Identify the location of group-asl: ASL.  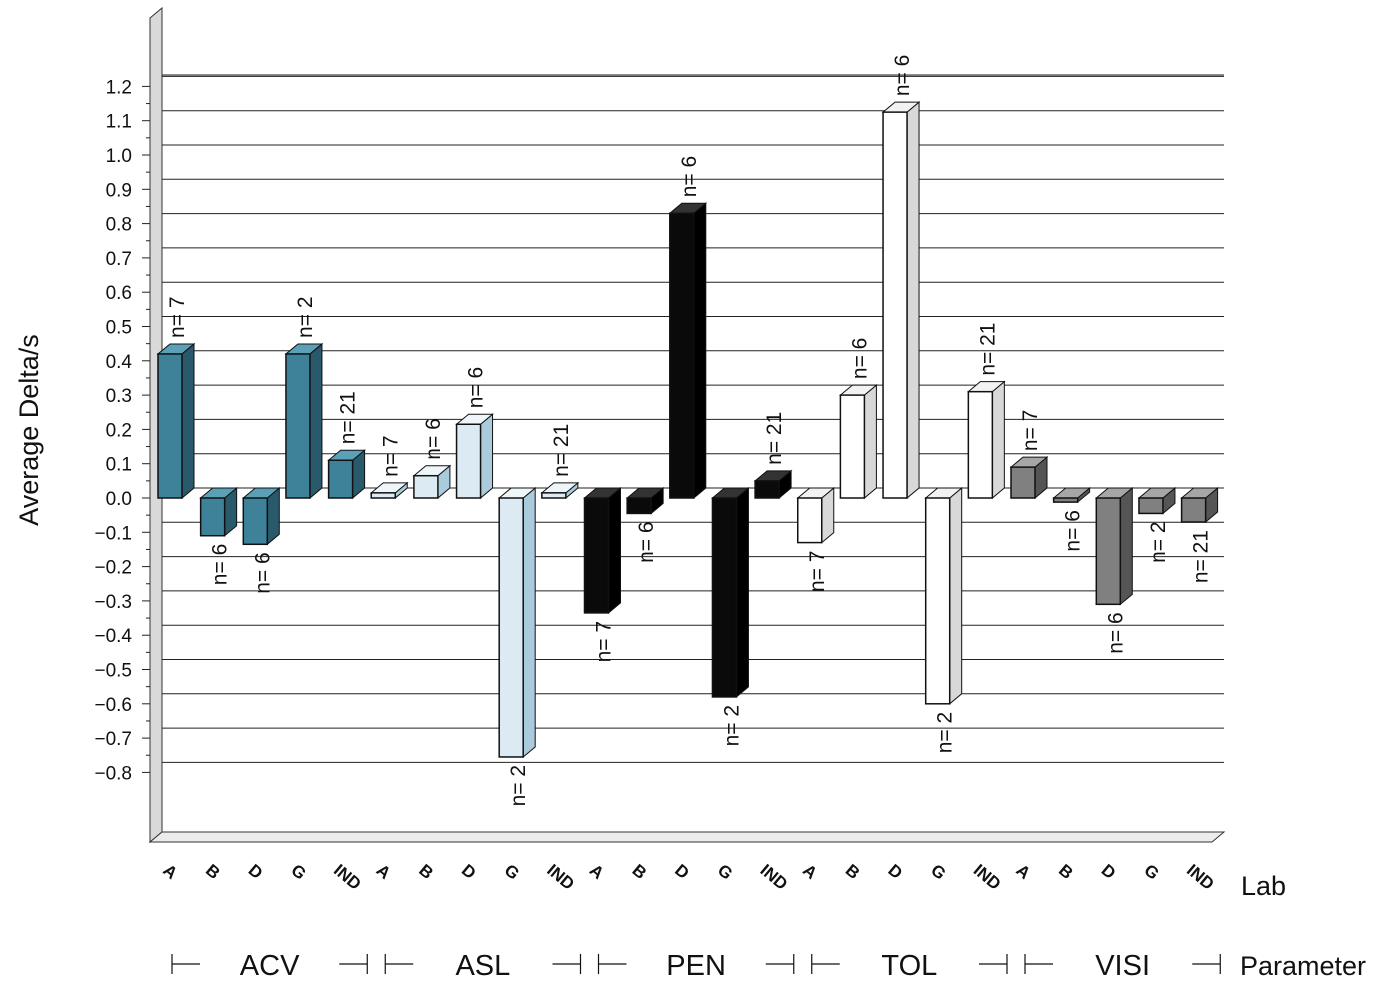
(483, 966).